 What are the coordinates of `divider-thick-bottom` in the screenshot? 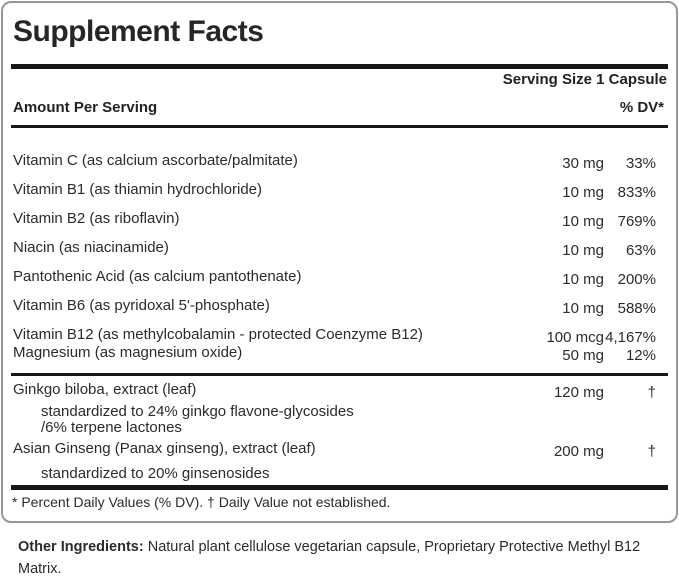 It's located at (339, 487).